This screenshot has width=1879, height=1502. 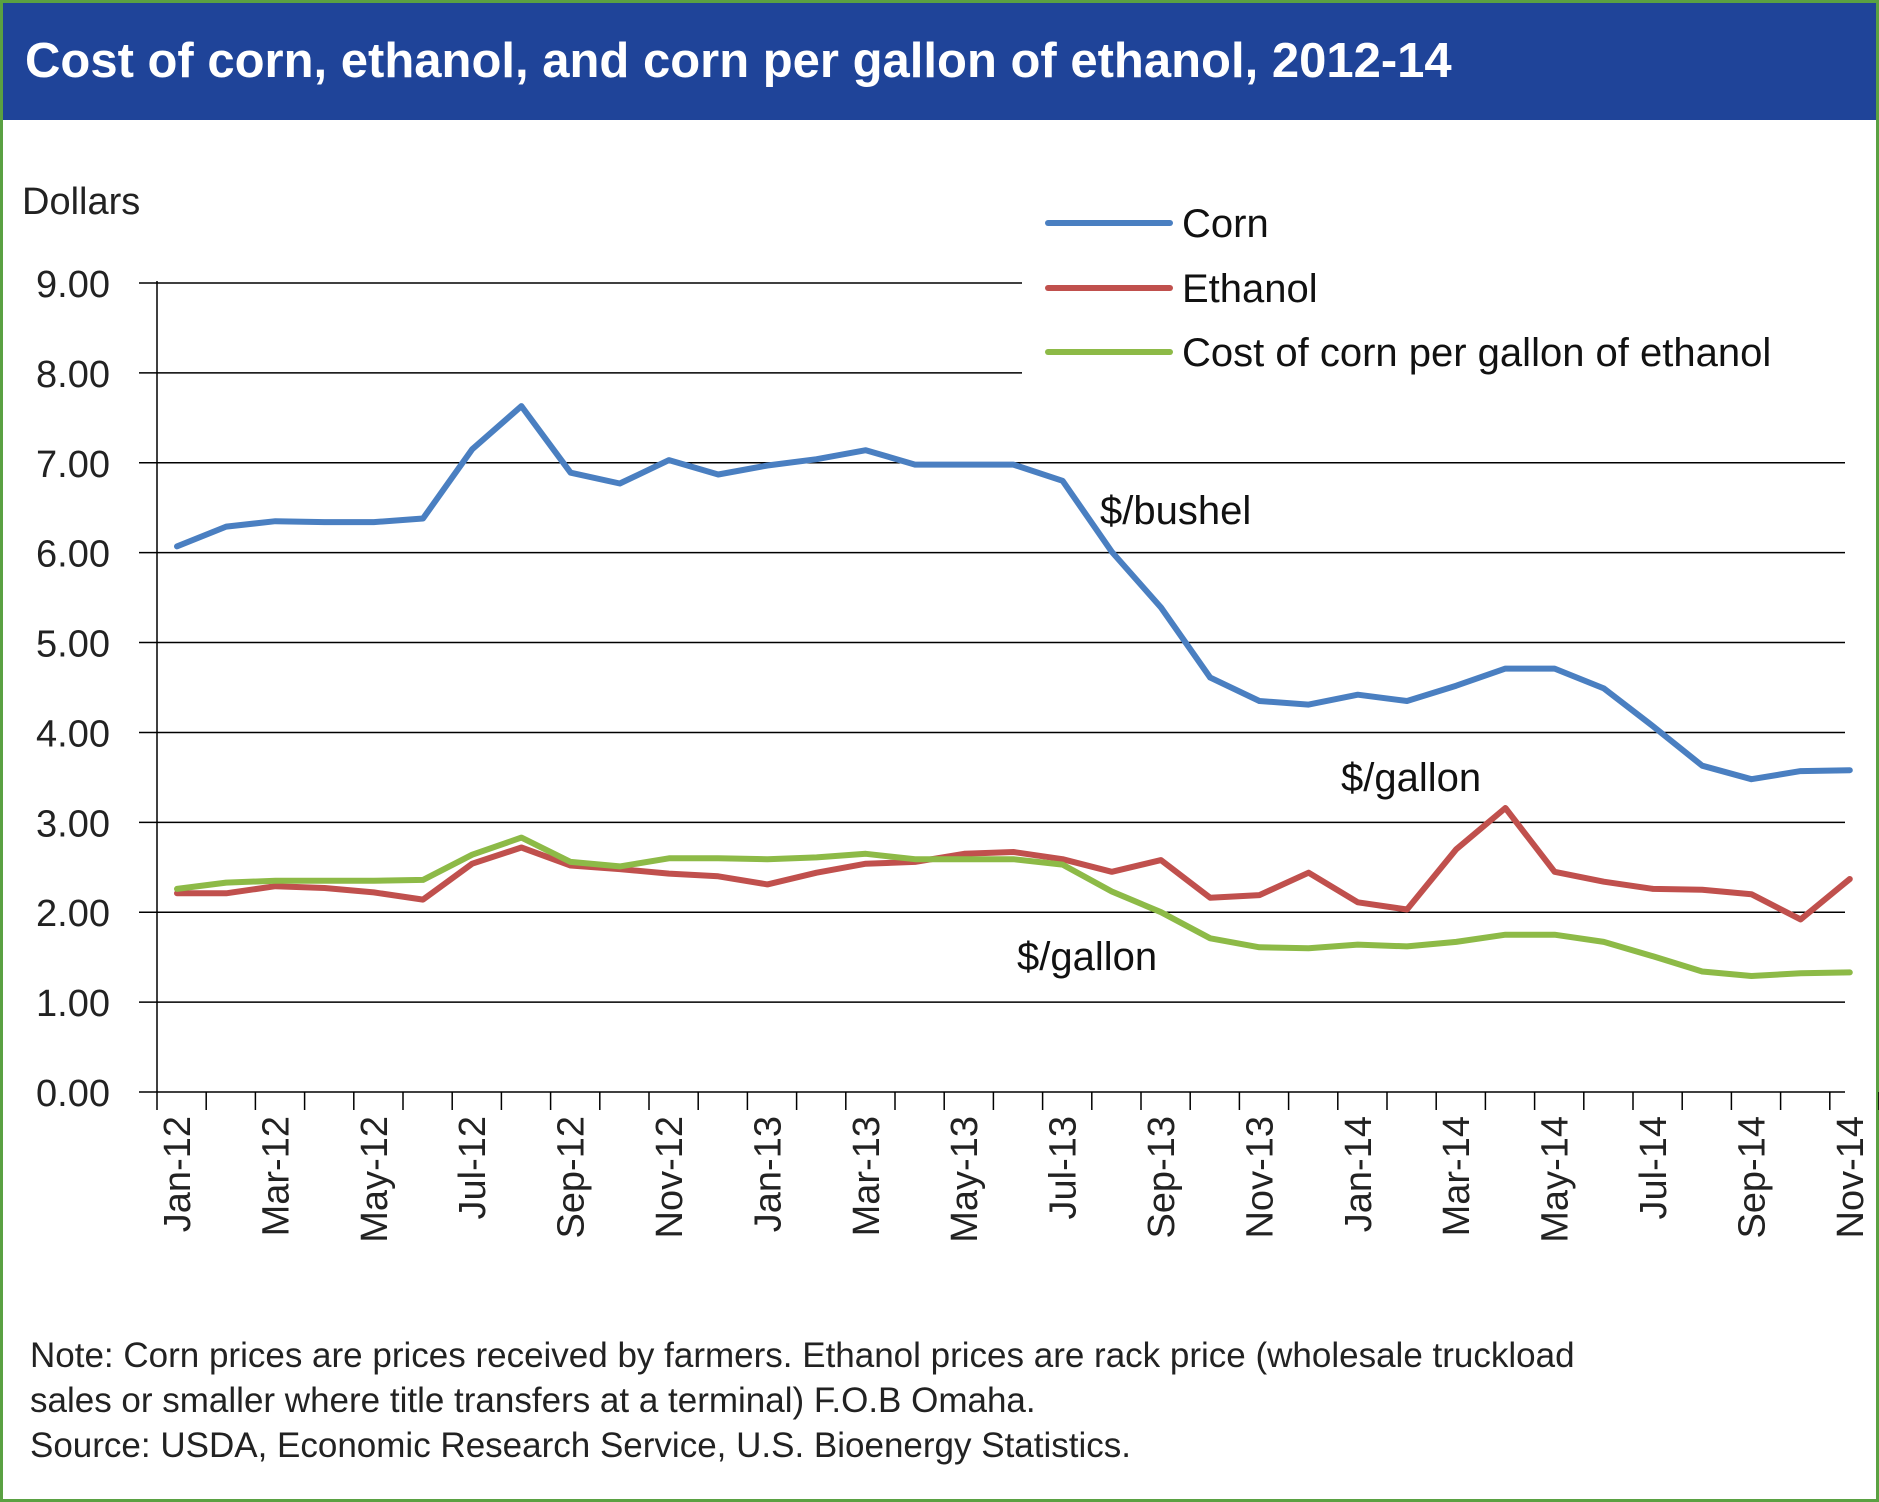 I want to click on y-tick-label: 1.00, so click(x=73, y=1004).